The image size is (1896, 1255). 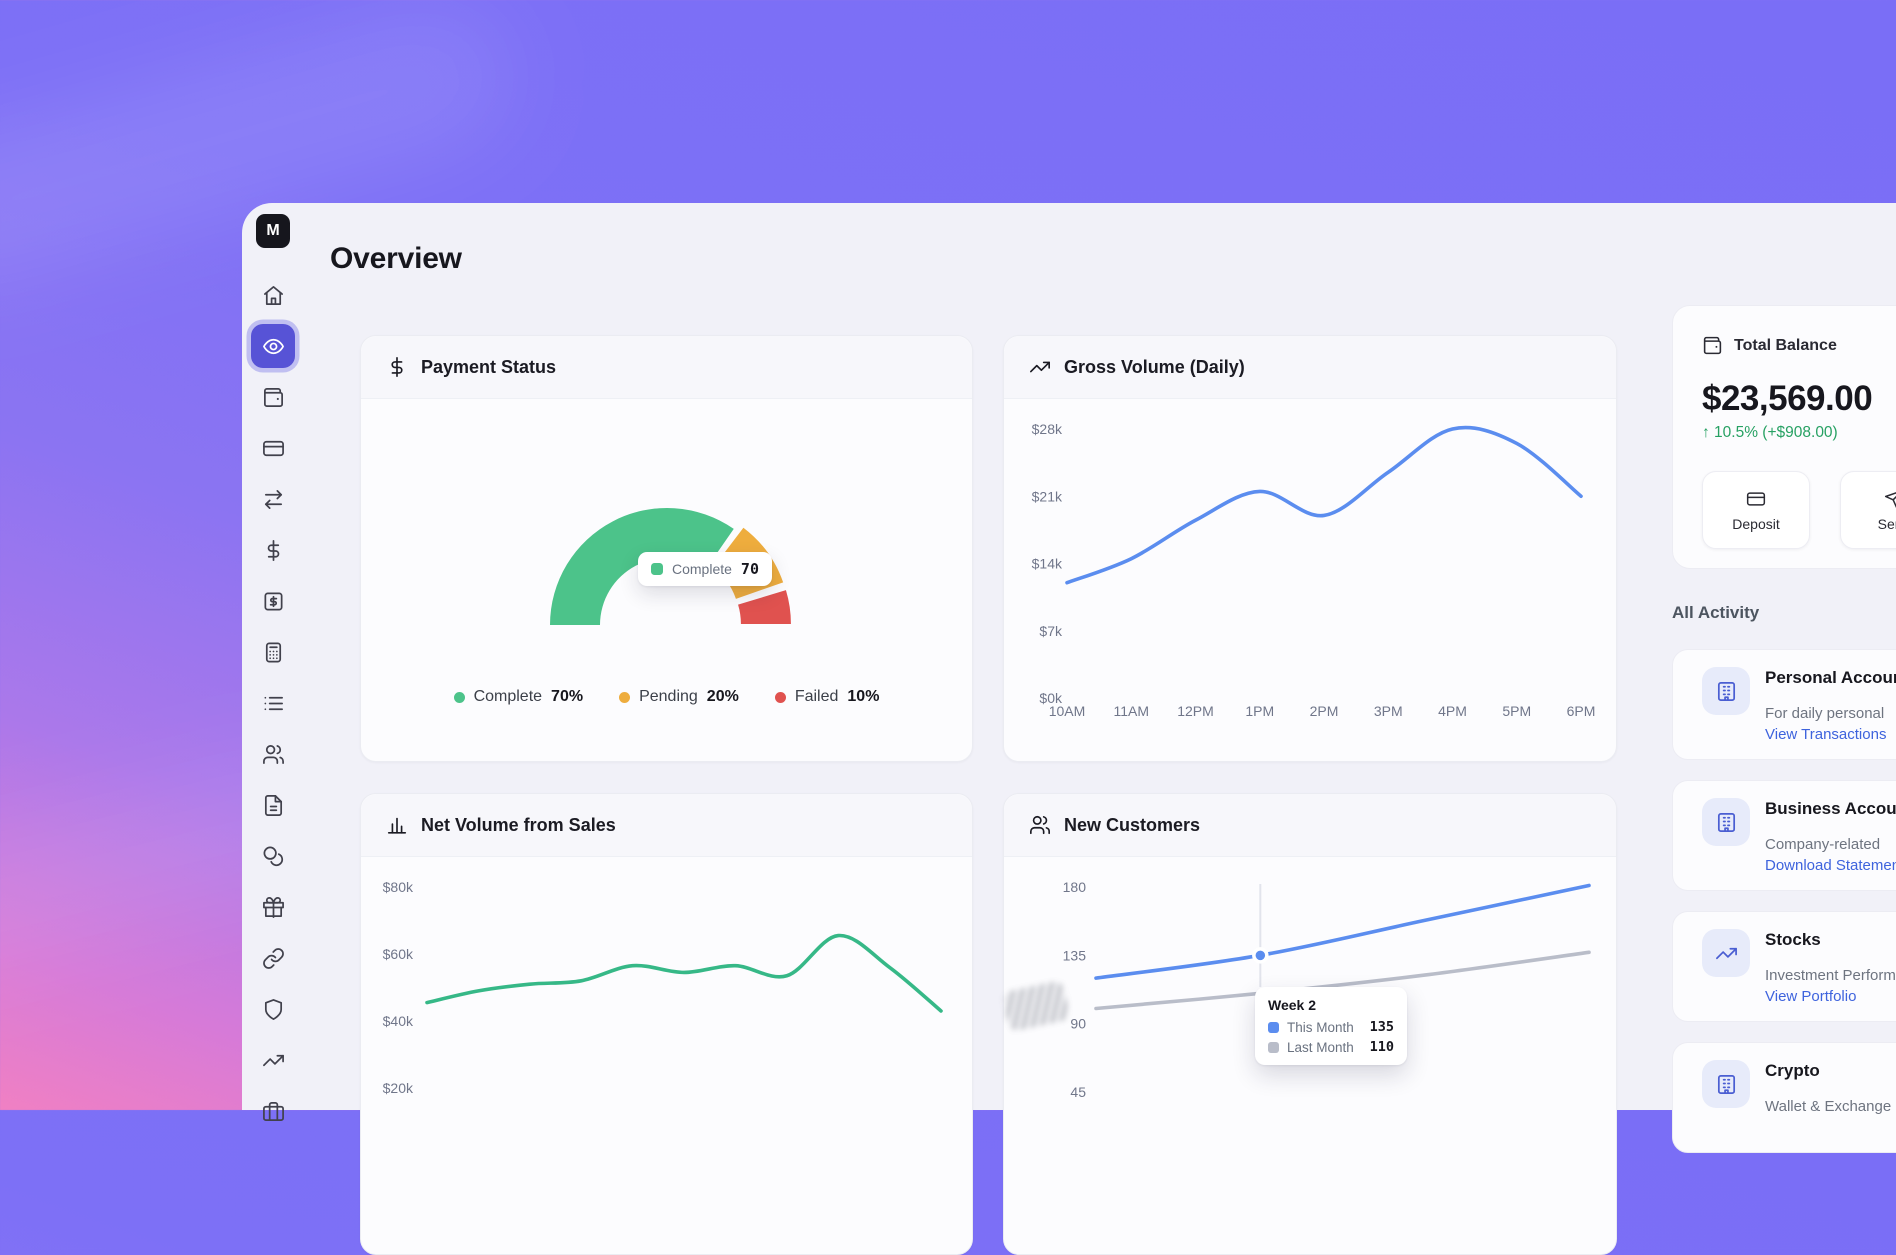 I want to click on svg-text: 45, so click(x=1078, y=1092).